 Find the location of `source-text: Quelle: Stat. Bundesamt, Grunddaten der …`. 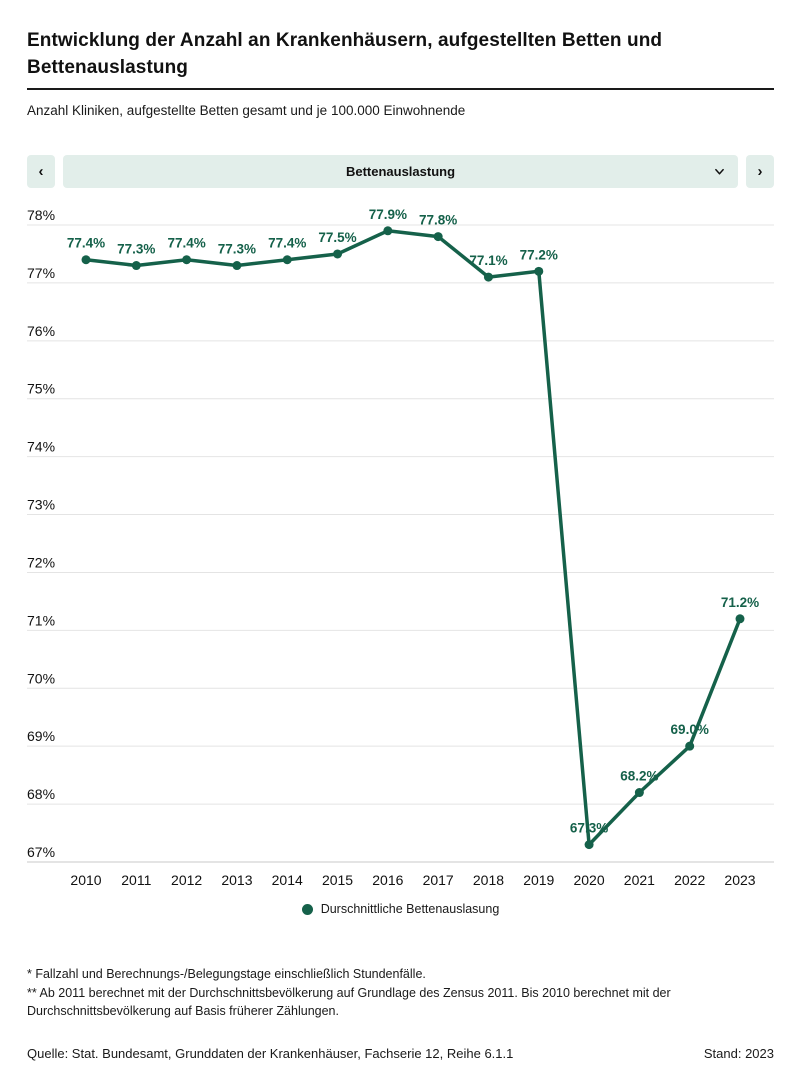

source-text: Quelle: Stat. Bundesamt, Grunddaten der … is located at coordinates (270, 1053).